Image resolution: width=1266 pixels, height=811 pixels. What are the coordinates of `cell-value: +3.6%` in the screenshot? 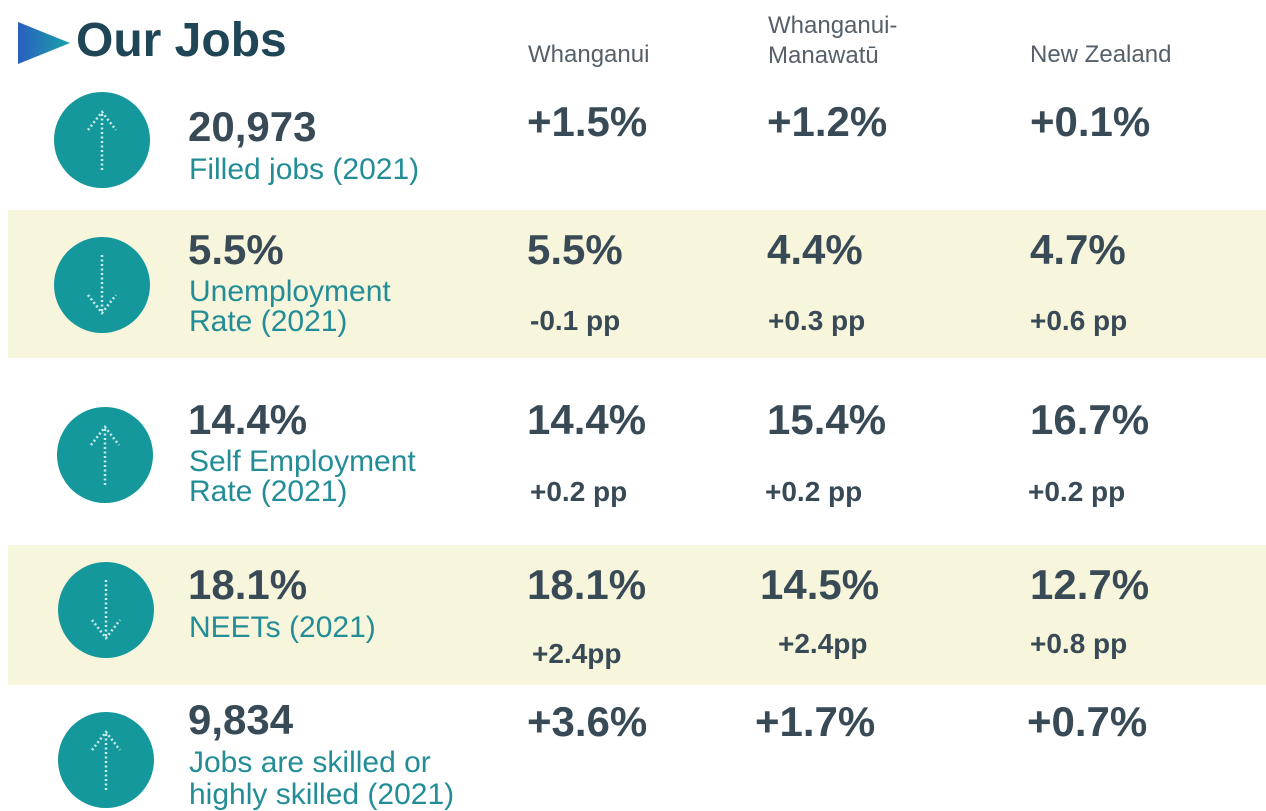 It's located at (587, 721).